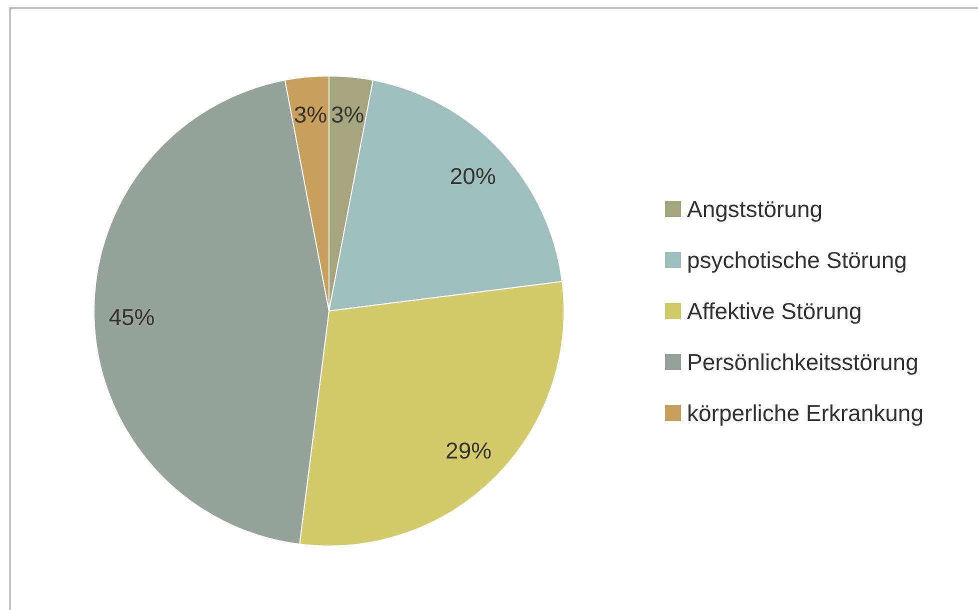 The height and width of the screenshot is (610, 978). I want to click on data-label: 29%, so click(469, 451).